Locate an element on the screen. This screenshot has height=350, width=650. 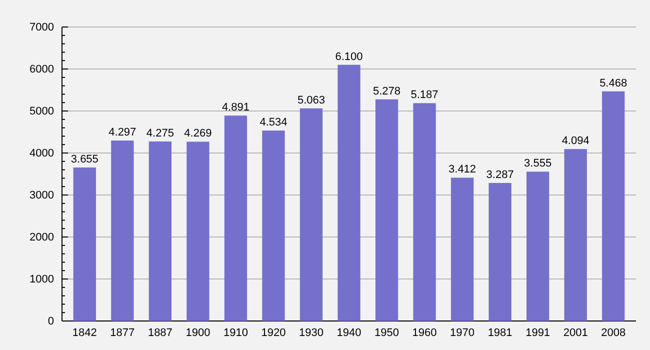
x-tick-label: 1970 is located at coordinates (462, 332).